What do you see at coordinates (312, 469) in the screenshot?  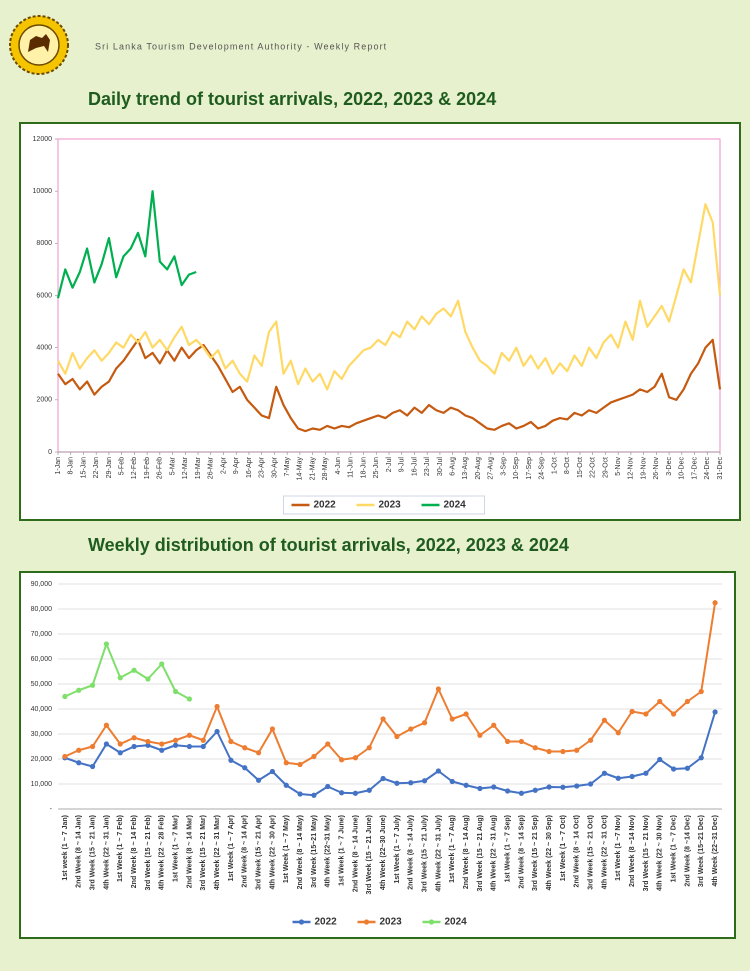 I see `x-tick-label: 21-May` at bounding box center [312, 469].